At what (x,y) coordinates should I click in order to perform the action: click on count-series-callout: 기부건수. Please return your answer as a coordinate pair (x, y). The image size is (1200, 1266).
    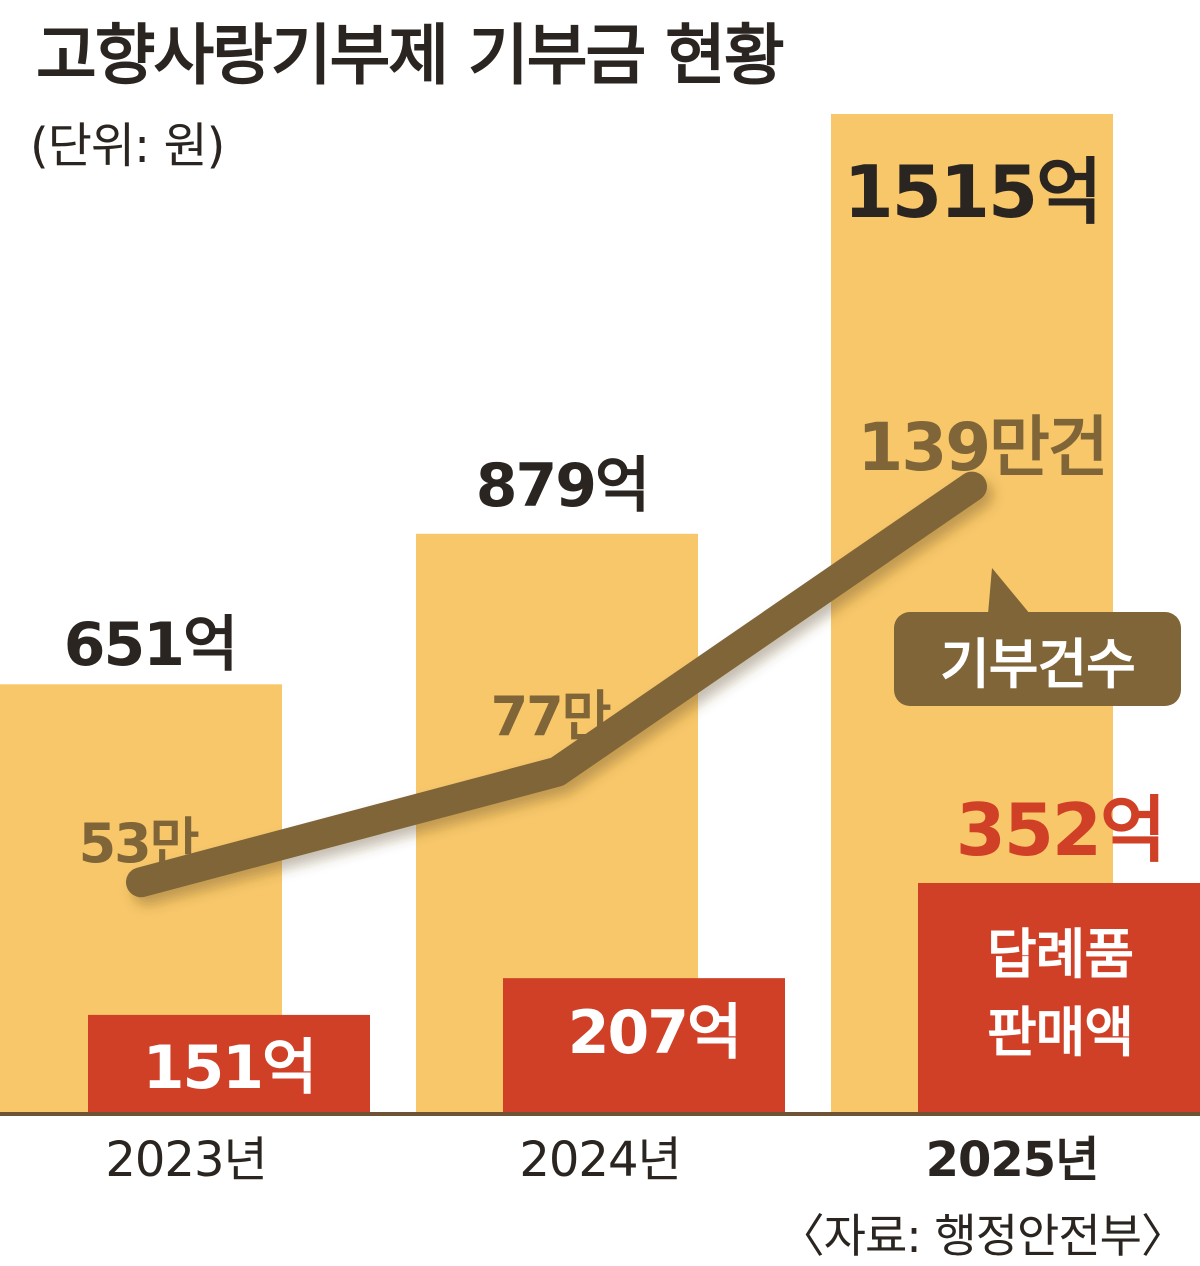
    Looking at the image, I should click on (1037, 659).